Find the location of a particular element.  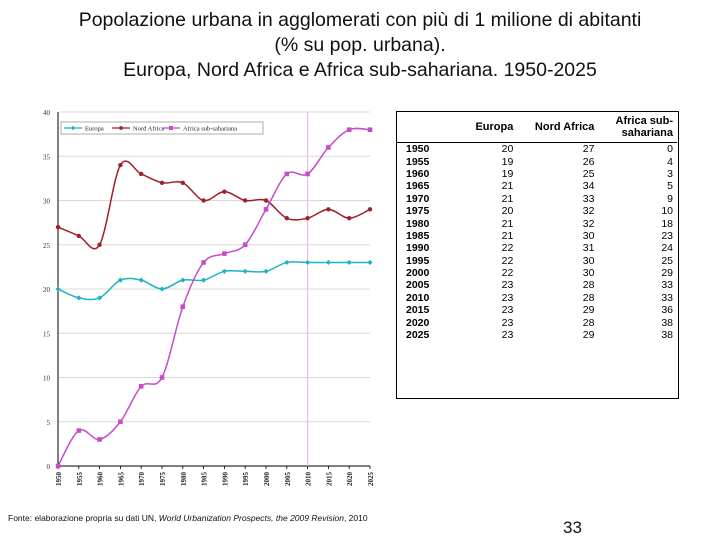

table-cell-nord-africa: 33 is located at coordinates (588, 198).